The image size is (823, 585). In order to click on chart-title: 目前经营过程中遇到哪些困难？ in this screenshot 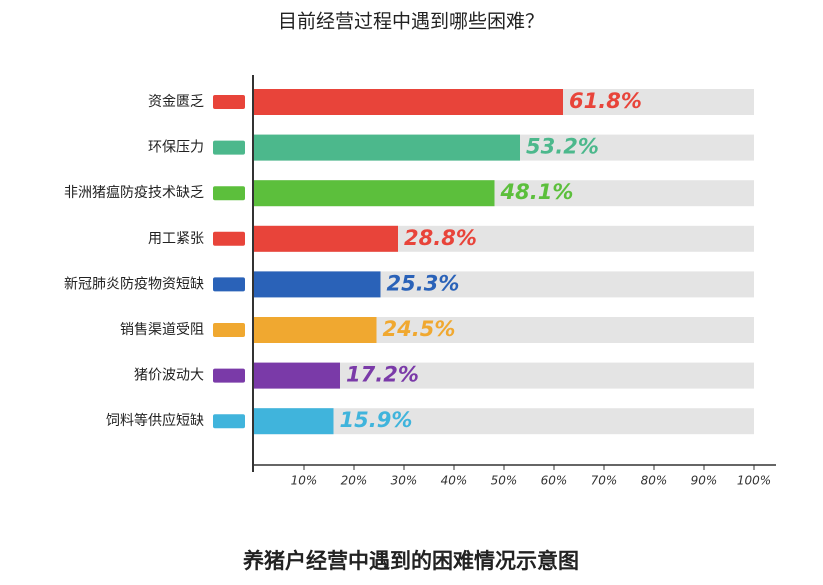, I will do `click(411, 22)`.